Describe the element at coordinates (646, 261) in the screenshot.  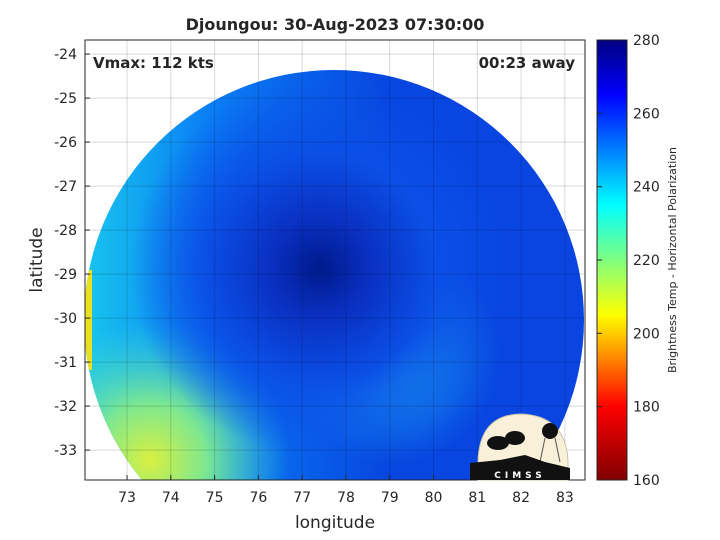
I see `colorbar-tick-label: 220` at that location.